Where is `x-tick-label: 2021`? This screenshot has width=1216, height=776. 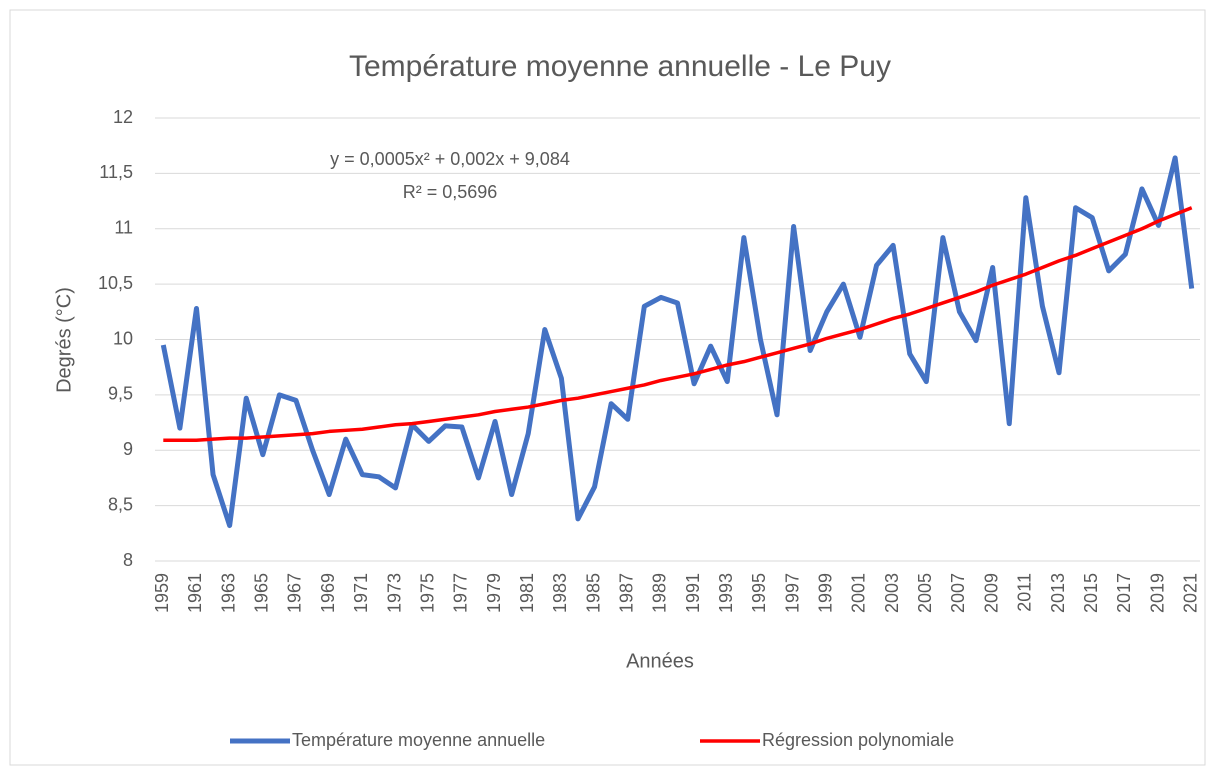 x-tick-label: 2021 is located at coordinates (1190, 593).